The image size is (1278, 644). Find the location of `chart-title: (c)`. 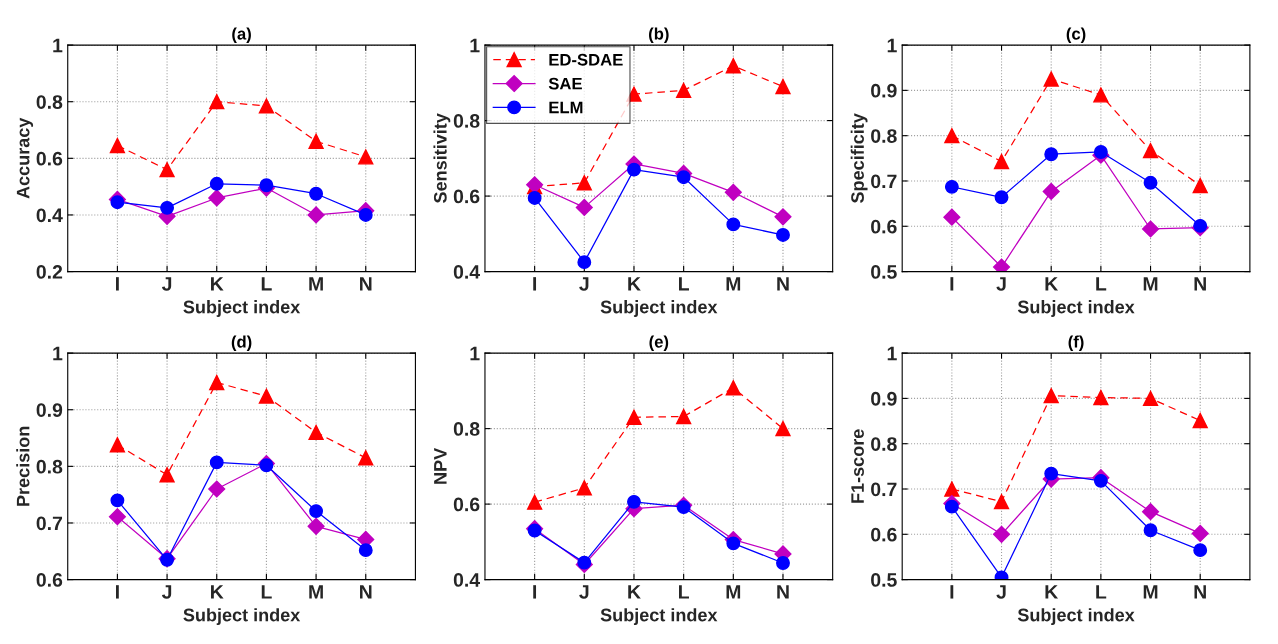

chart-title: (c) is located at coordinates (1076, 35).